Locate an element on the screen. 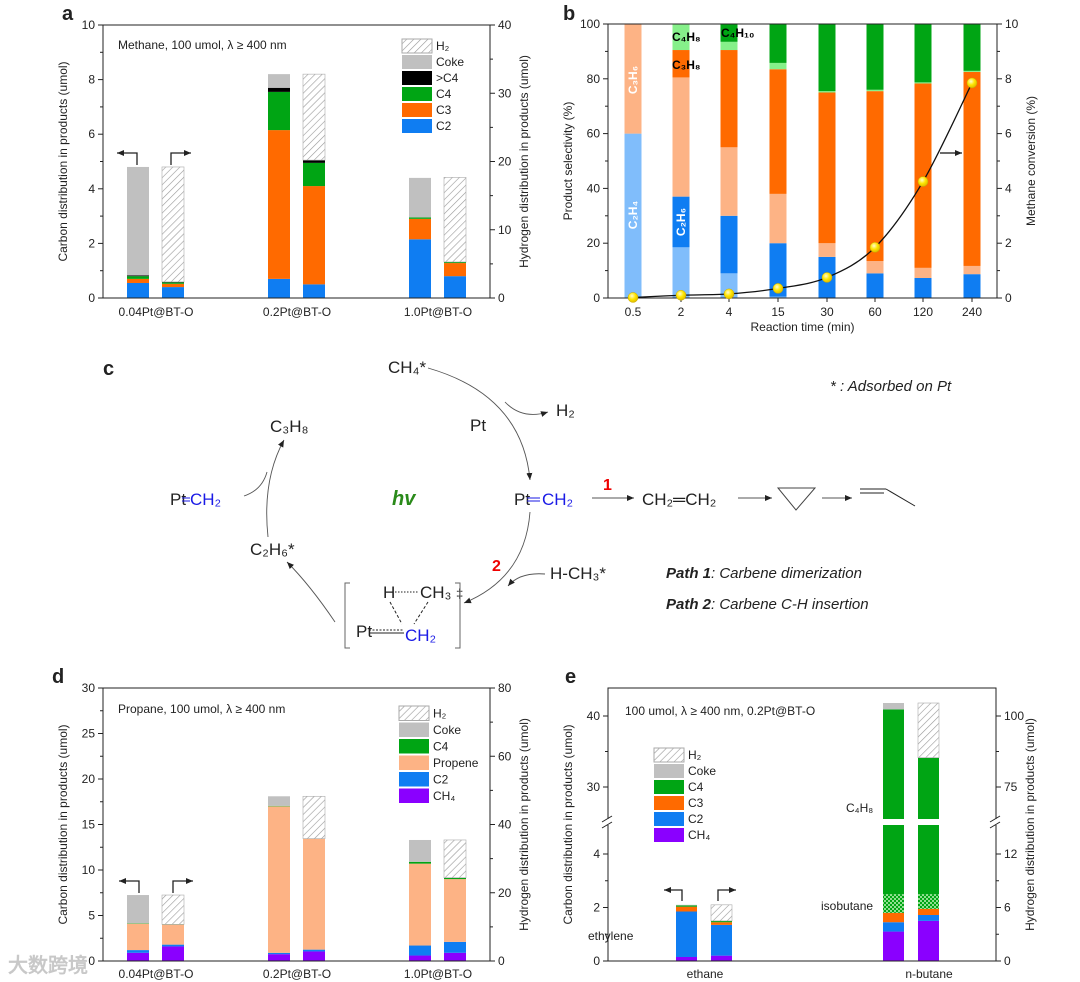  legend-label: C2 is located at coordinates (441, 780).